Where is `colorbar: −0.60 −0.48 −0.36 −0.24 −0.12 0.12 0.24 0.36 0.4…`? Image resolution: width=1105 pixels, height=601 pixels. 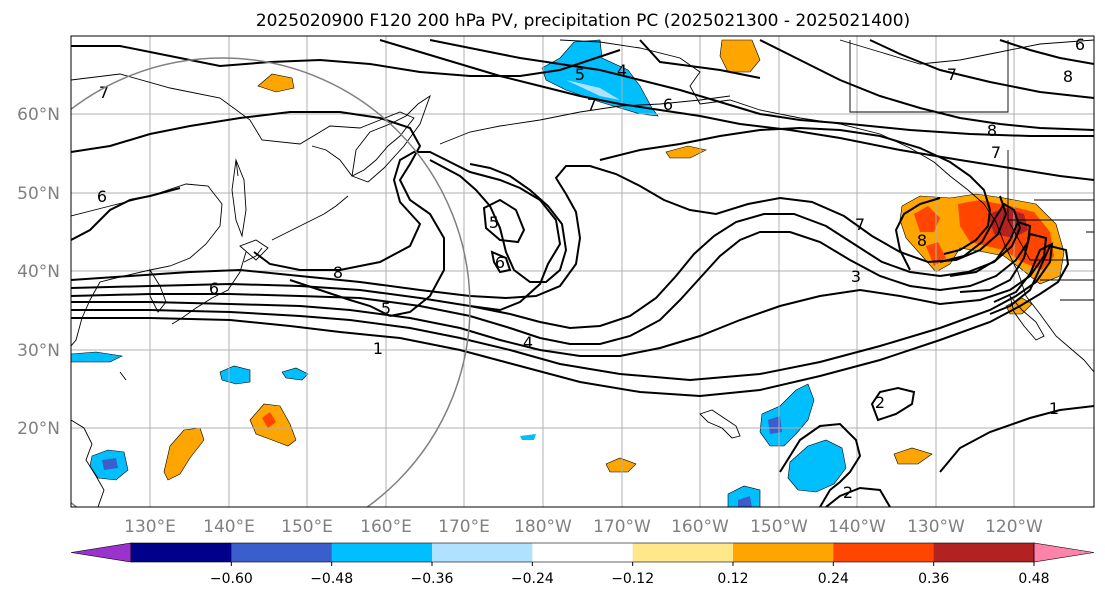 colorbar: −0.60 −0.48 −0.36 −0.24 −0.12 0.12 0.24 0.36 0.4… is located at coordinates (582, 564).